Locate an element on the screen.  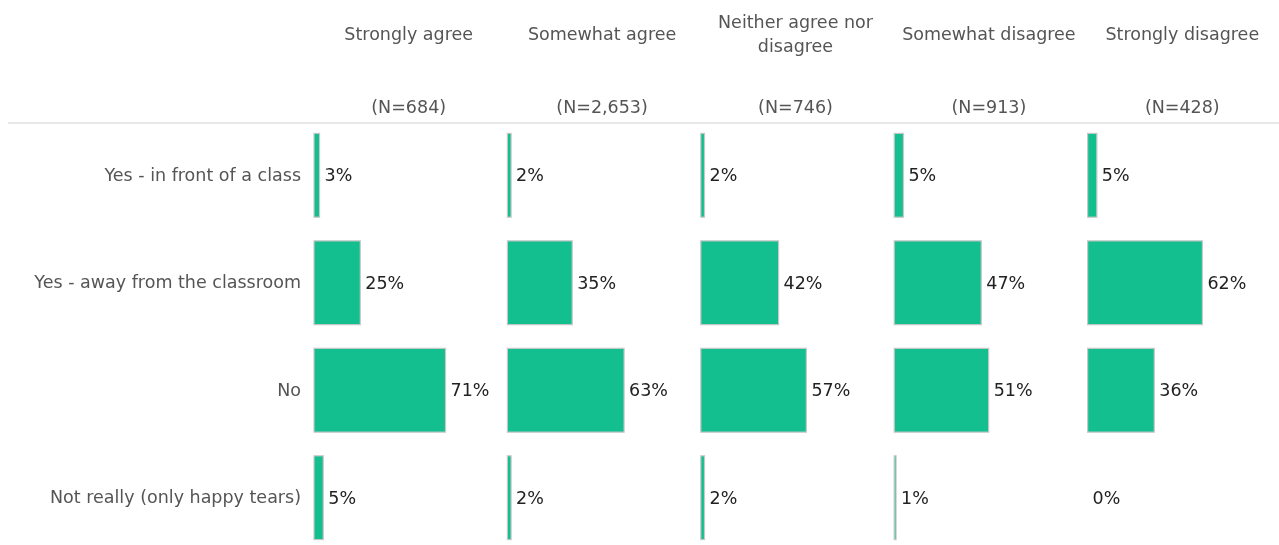
data-label: 62% is located at coordinates (1227, 282).